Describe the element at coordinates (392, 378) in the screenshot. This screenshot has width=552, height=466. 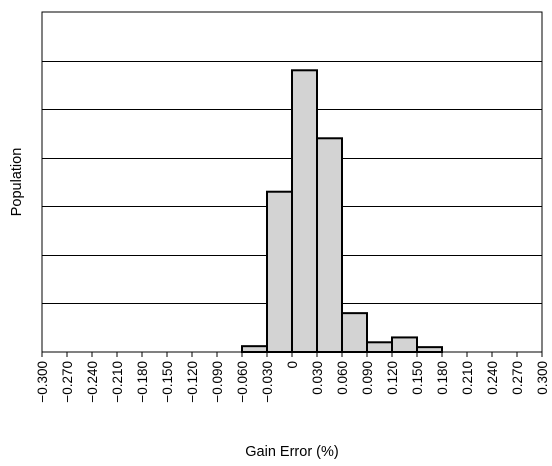
I see `x-tick-label: 0.120` at that location.